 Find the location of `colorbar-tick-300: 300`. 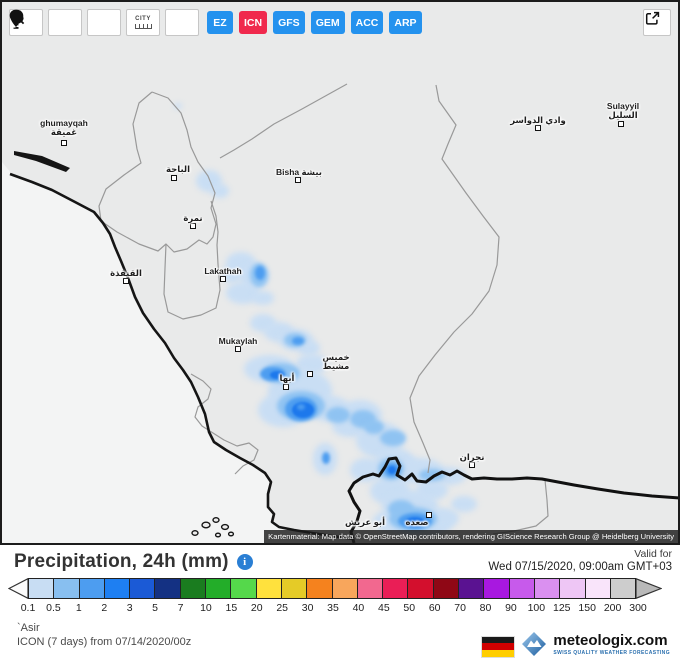

colorbar-tick-300: 300 is located at coordinates (638, 608).